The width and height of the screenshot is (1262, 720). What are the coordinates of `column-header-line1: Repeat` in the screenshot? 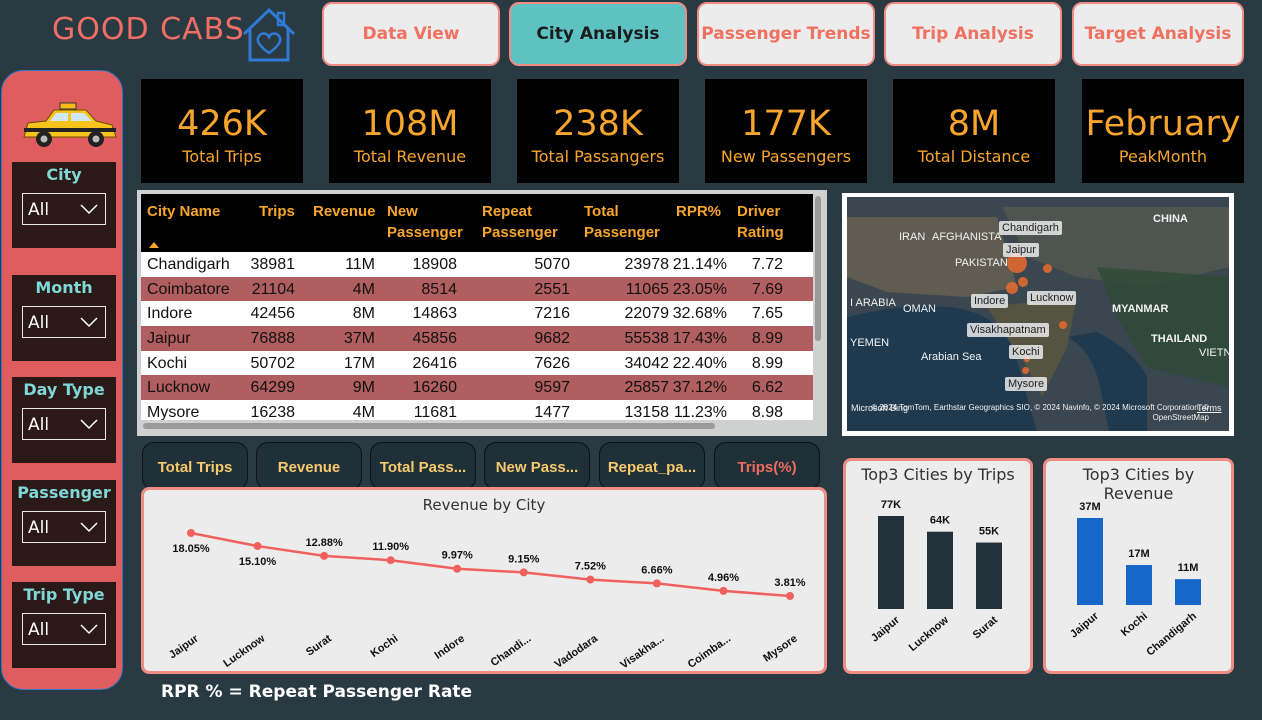 It's located at (507, 211).